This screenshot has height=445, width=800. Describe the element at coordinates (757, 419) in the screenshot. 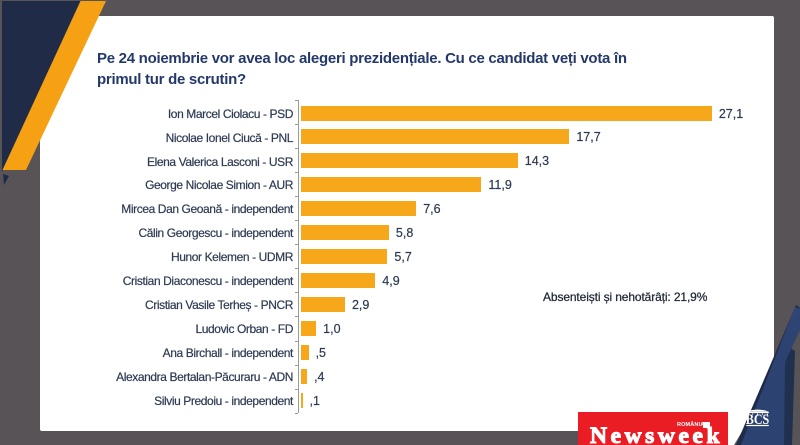

I see `svg-text: BCS` at that location.